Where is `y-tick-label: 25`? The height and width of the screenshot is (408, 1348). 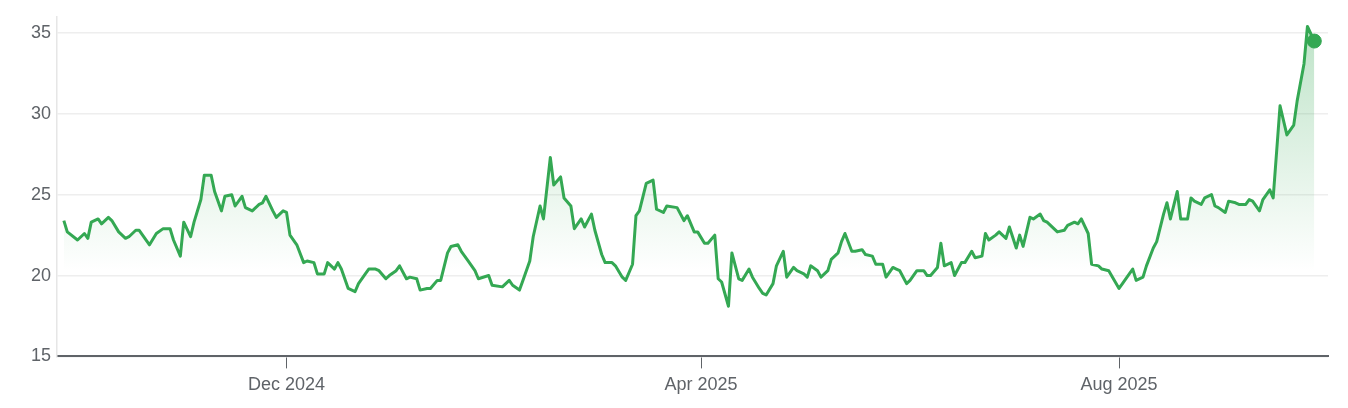 y-tick-label: 25 is located at coordinates (40, 193).